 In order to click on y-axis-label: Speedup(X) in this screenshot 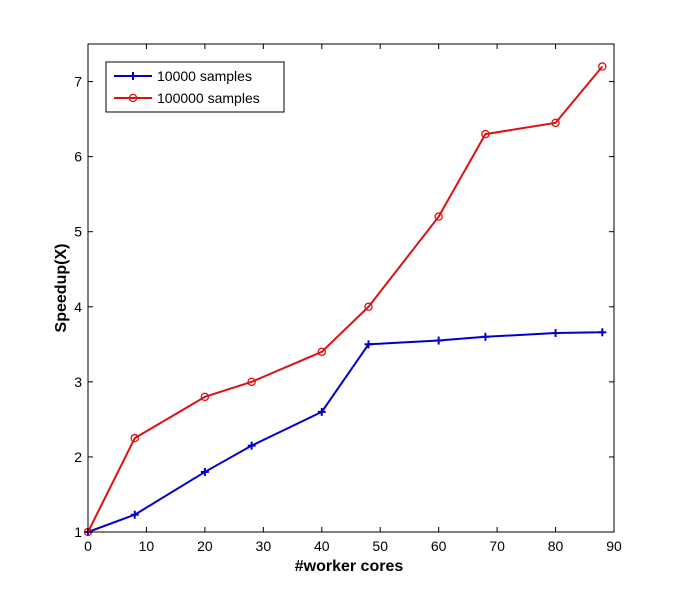, I will do `click(61, 288)`.